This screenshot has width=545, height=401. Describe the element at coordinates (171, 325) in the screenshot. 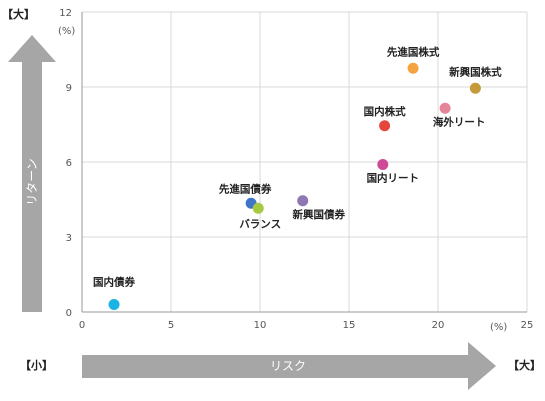

I see `x-tick-label: 5` at that location.